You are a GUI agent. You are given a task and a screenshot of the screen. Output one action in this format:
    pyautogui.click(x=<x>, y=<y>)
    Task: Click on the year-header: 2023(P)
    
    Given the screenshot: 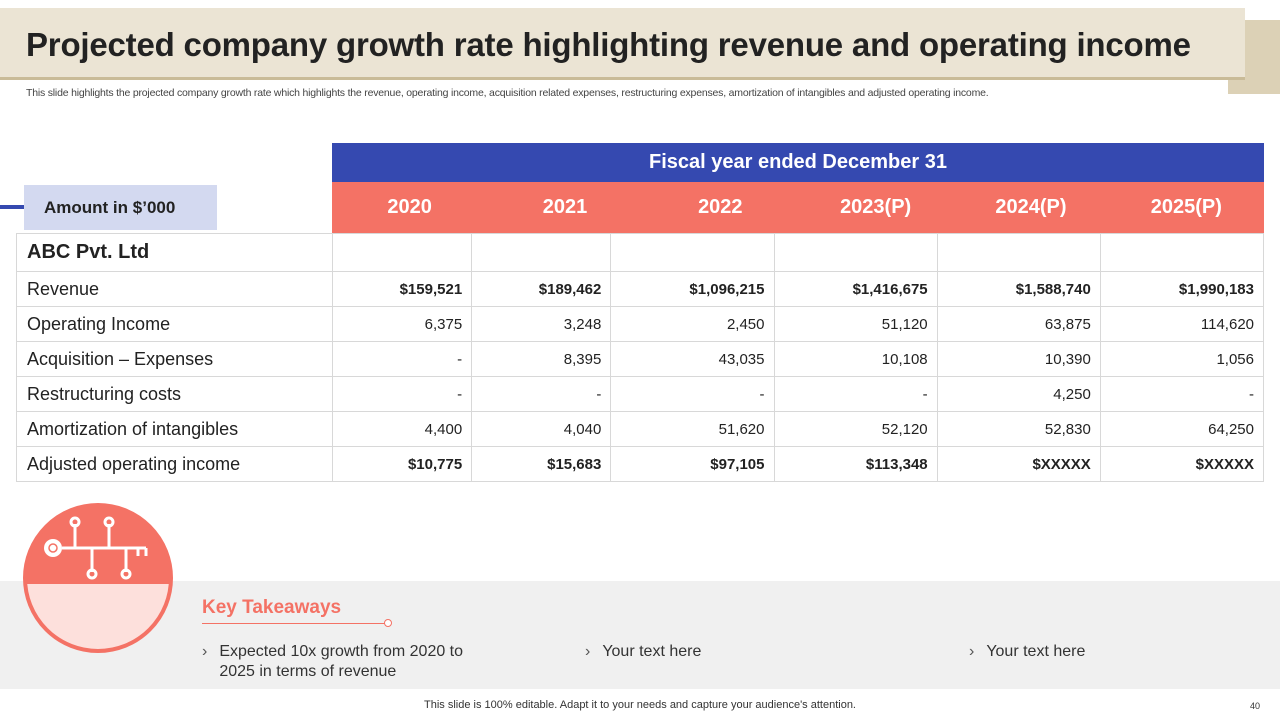 What is the action you would take?
    pyautogui.click(x=876, y=207)
    